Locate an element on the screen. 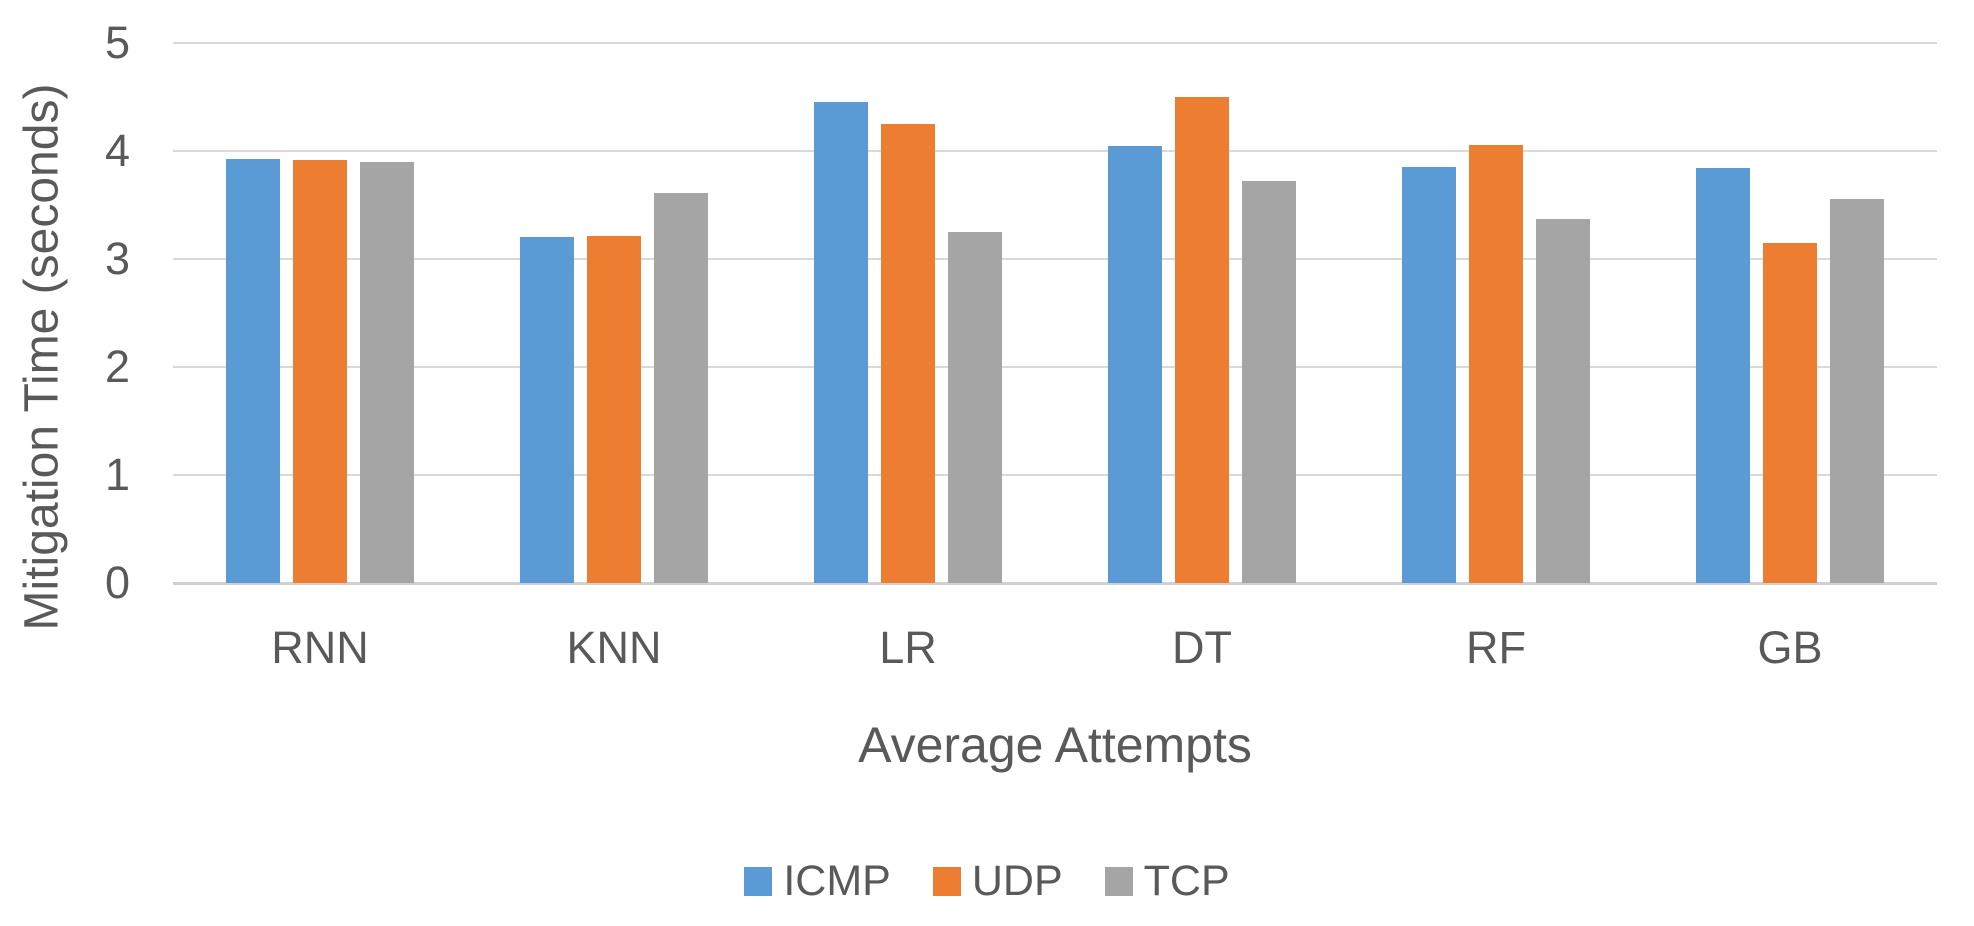 The height and width of the screenshot is (926, 1974). bar-group-LR is located at coordinates (908, 313).